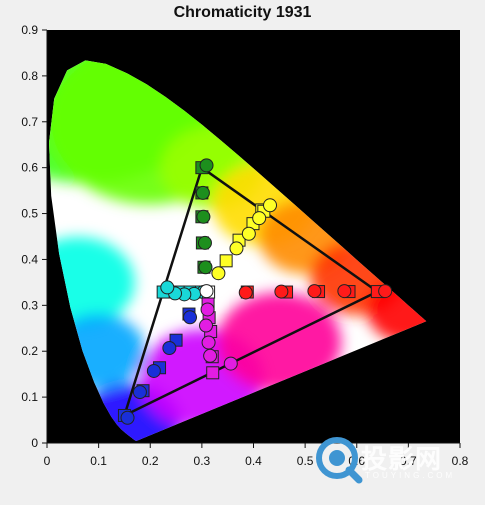  Describe the element at coordinates (29, 351) in the screenshot. I see `y-tick-label: 0.2` at that location.